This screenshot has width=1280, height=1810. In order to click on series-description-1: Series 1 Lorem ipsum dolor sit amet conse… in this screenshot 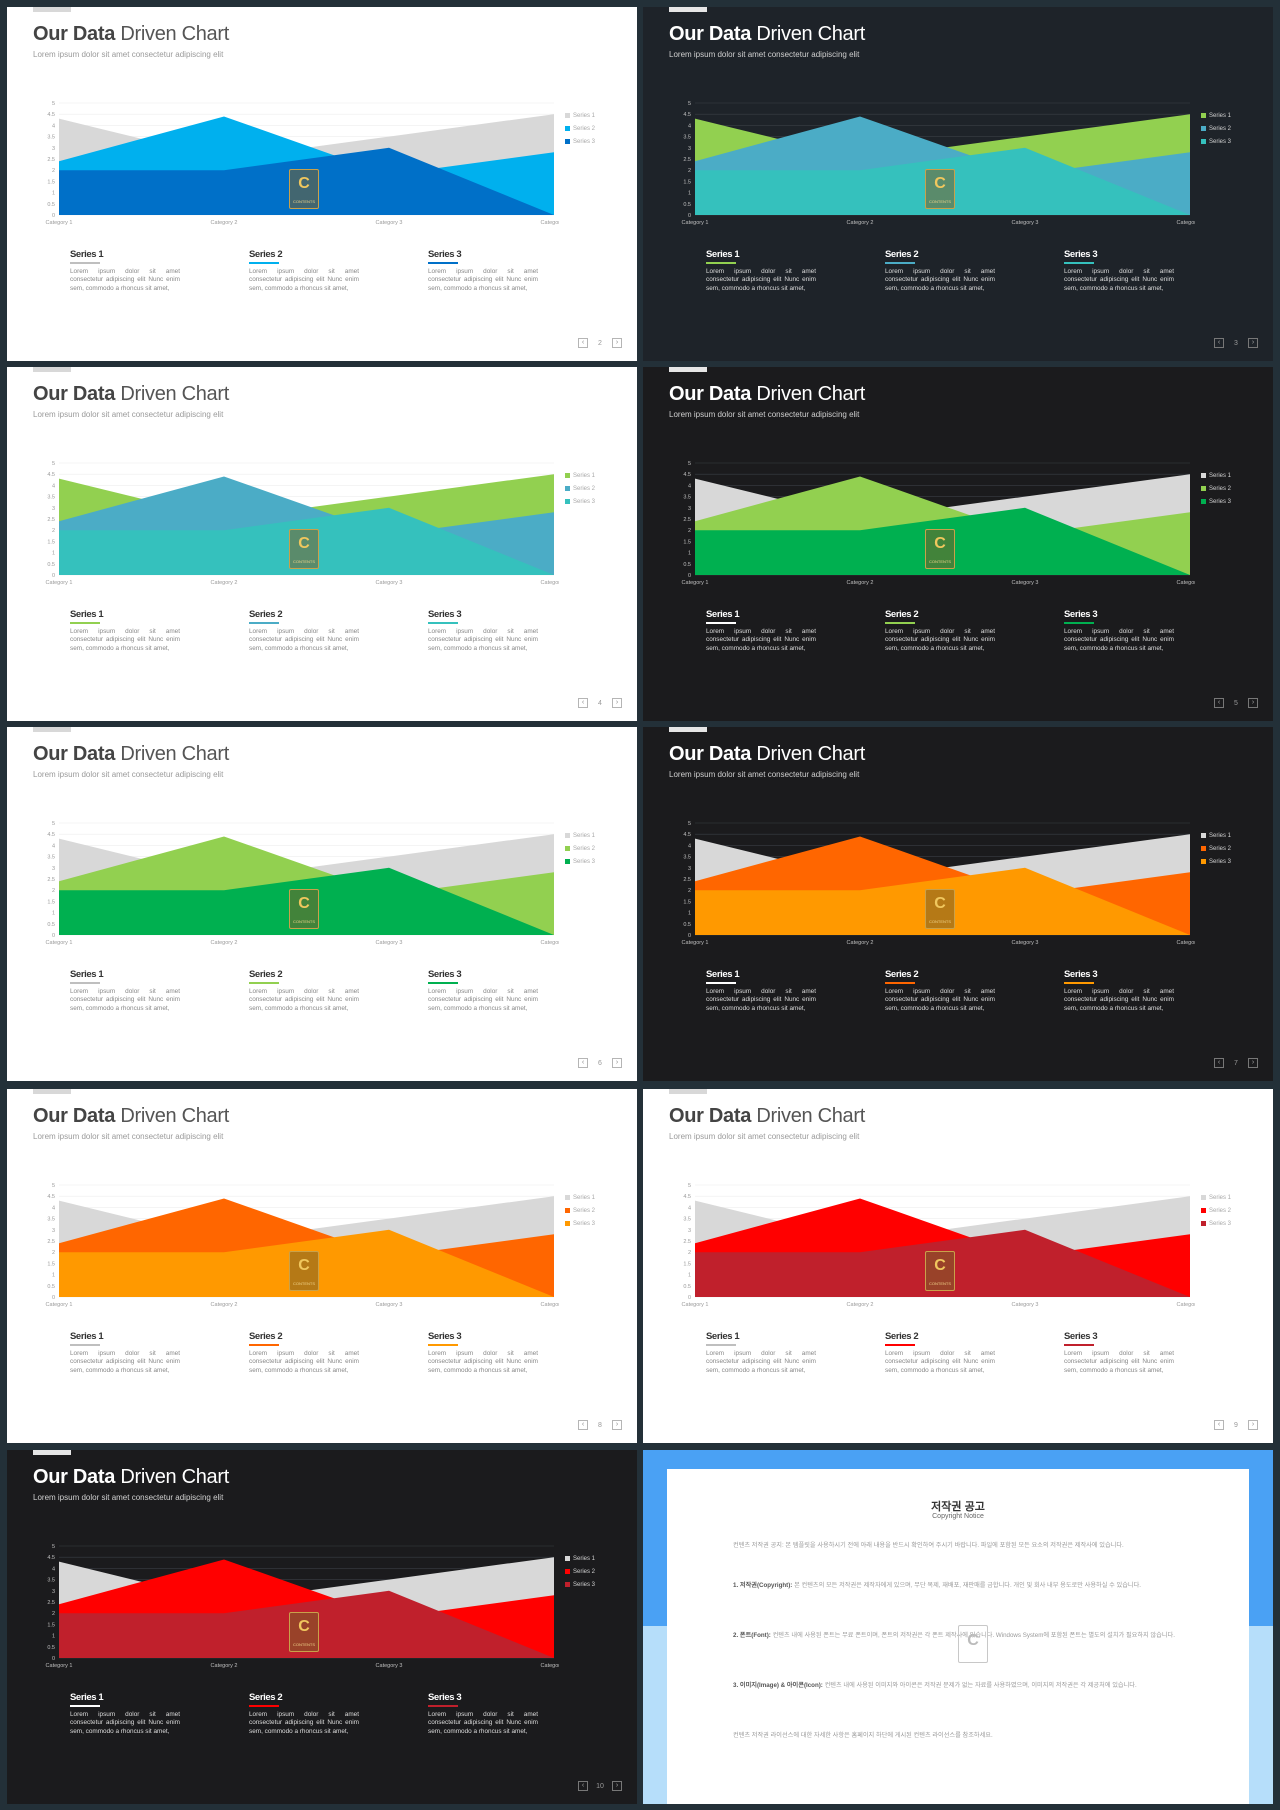, I will do `click(125, 1353)`.